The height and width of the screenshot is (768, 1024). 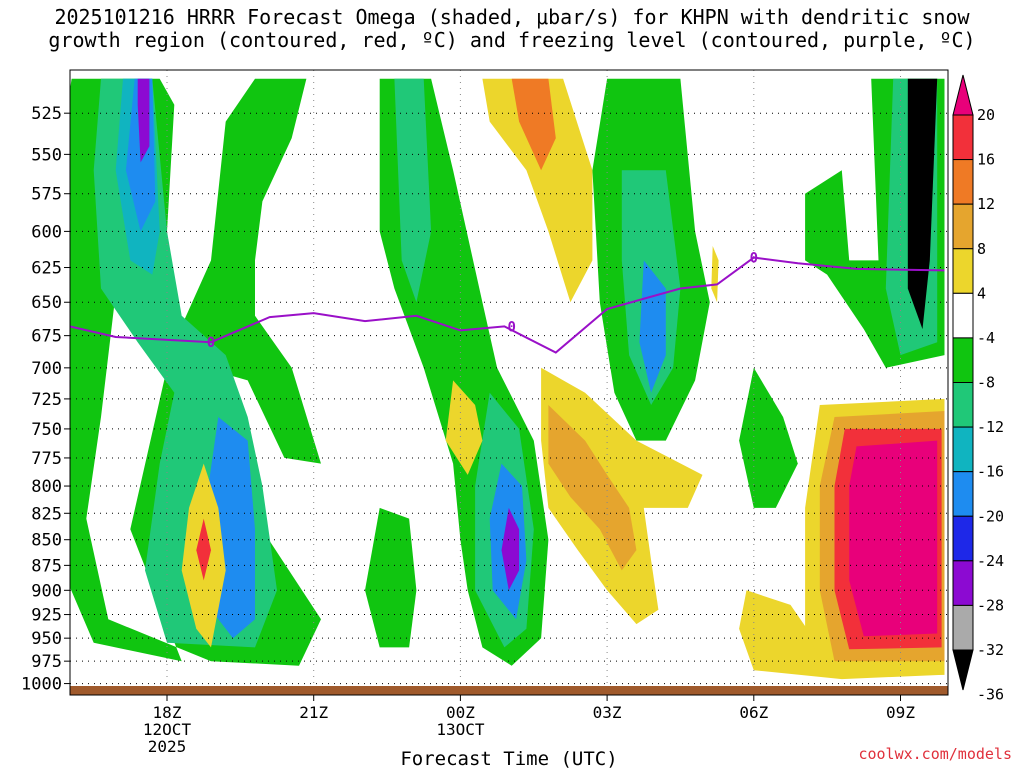 What do you see at coordinates (46, 566) in the screenshot?
I see `y-tick-label-875: 875` at bounding box center [46, 566].